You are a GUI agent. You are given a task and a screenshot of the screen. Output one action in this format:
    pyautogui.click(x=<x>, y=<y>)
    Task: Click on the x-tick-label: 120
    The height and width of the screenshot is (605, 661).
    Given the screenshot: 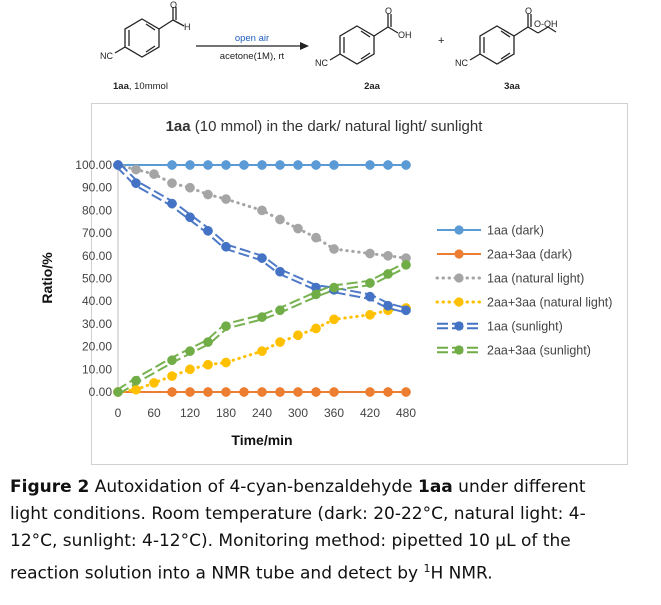 What is the action you would take?
    pyautogui.click(x=190, y=413)
    